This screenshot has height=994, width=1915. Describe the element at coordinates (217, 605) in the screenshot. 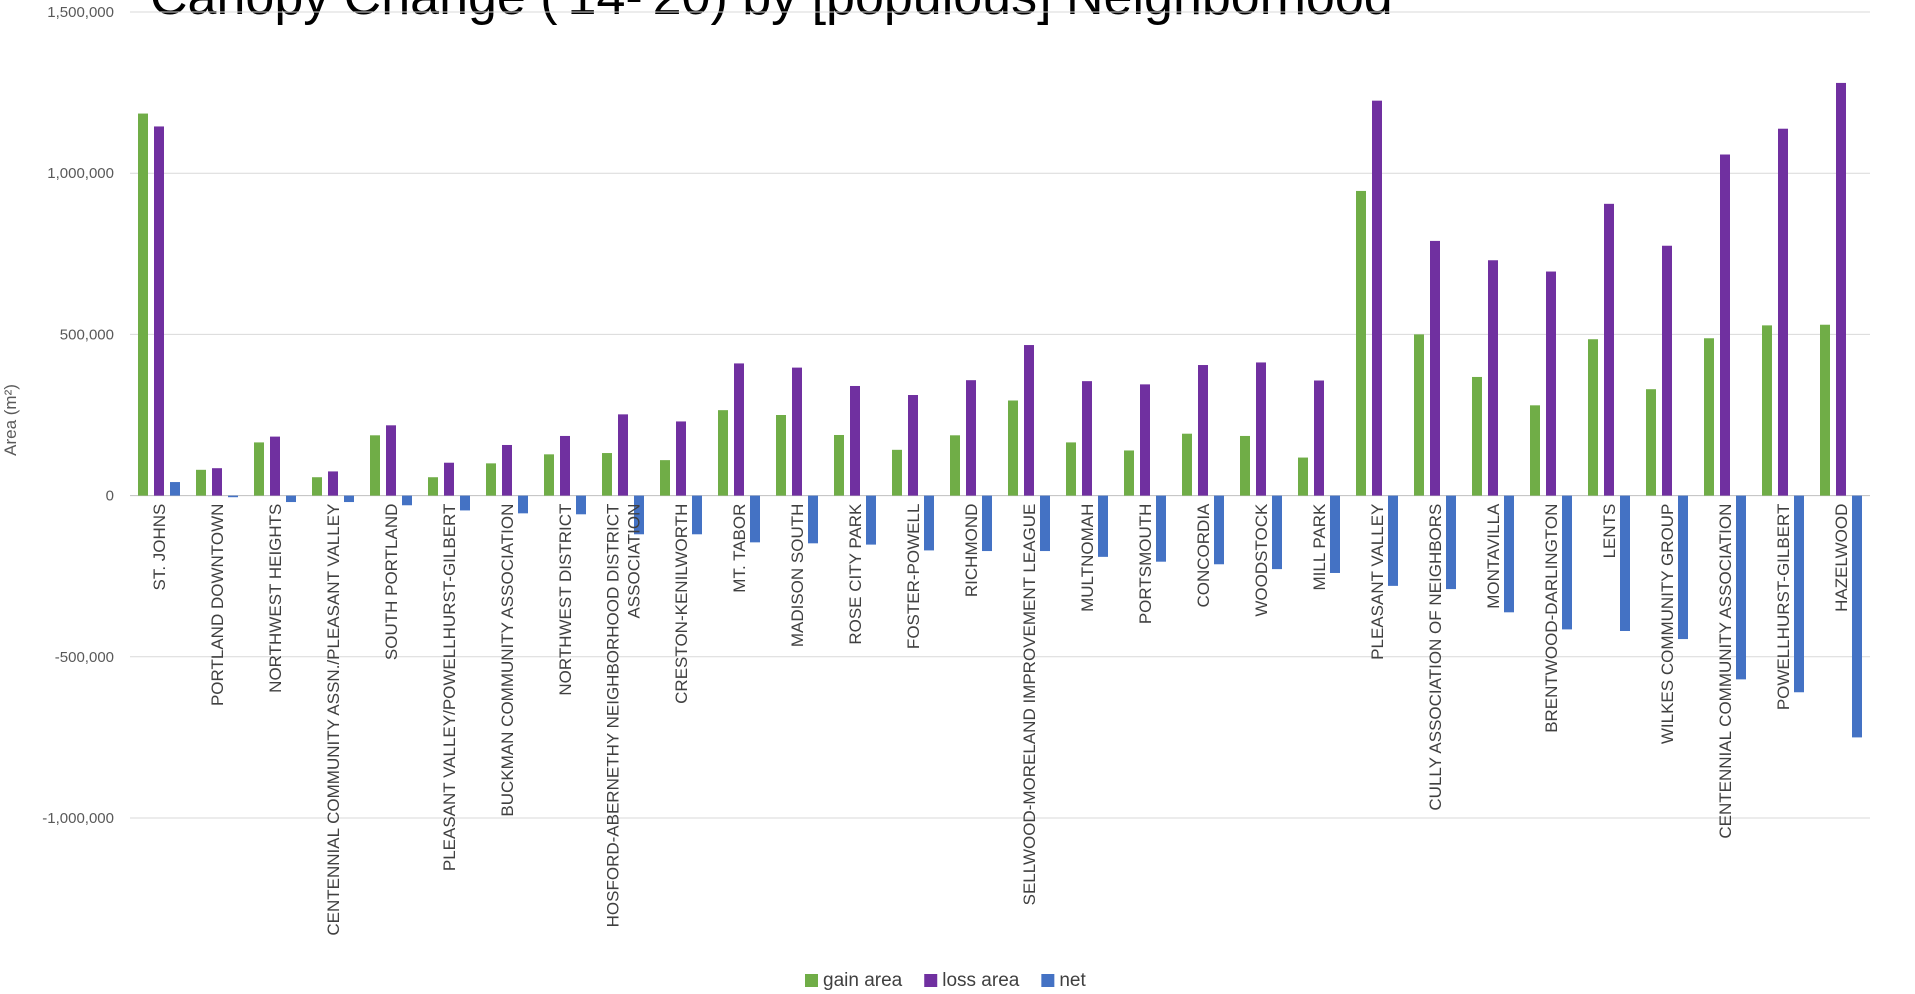

I see `category-label: PORTLAND DOWNTOWN` at that location.